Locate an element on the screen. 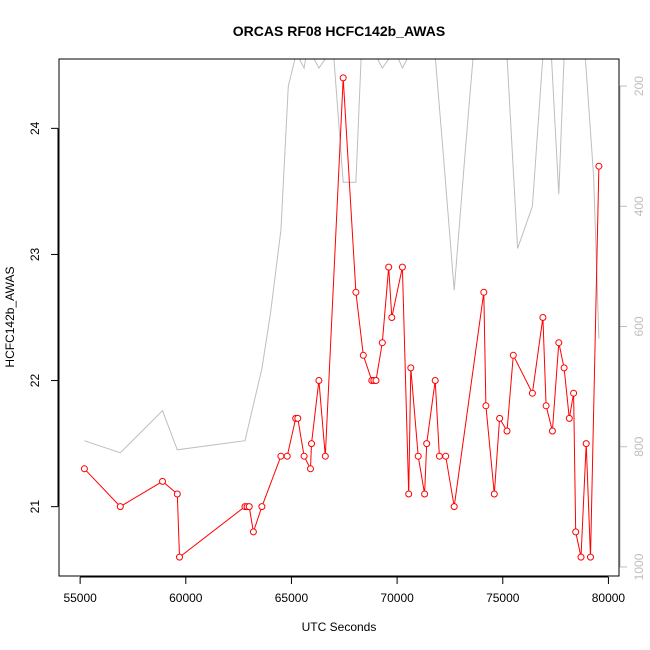  x-axis-label: UTC Seconds is located at coordinates (339, 627).